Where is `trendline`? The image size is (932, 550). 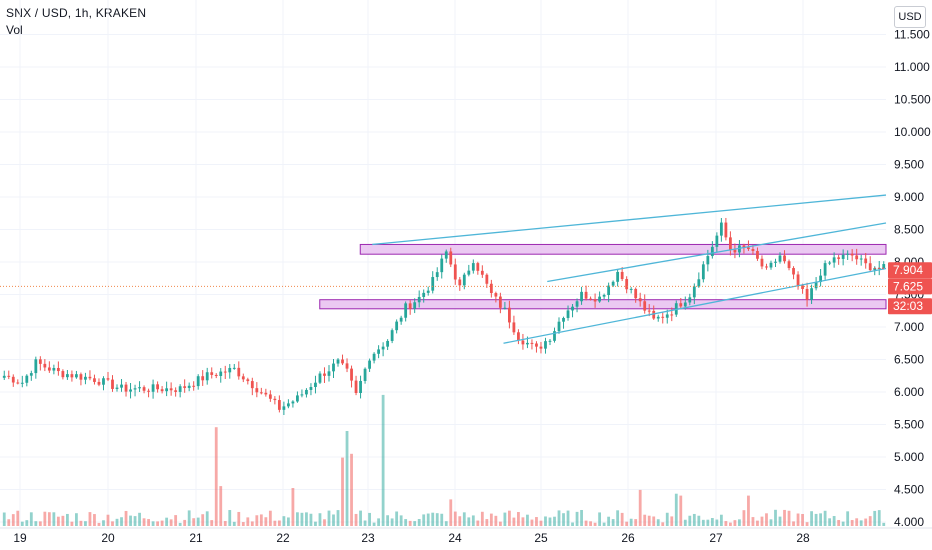 trendline is located at coordinates (695, 305).